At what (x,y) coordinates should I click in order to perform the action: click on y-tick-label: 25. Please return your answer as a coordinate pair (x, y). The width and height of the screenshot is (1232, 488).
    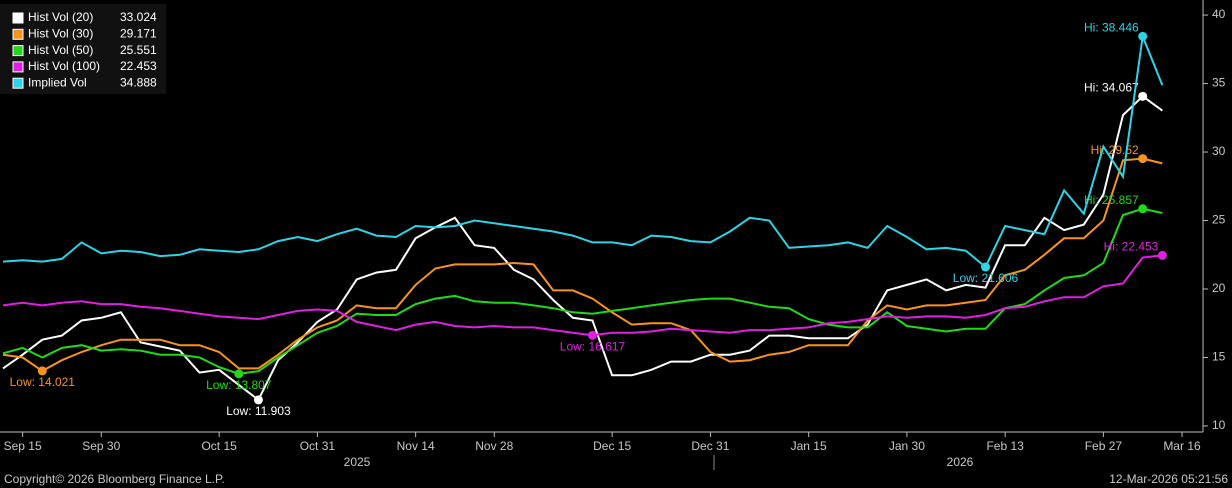
    Looking at the image, I should click on (1219, 220).